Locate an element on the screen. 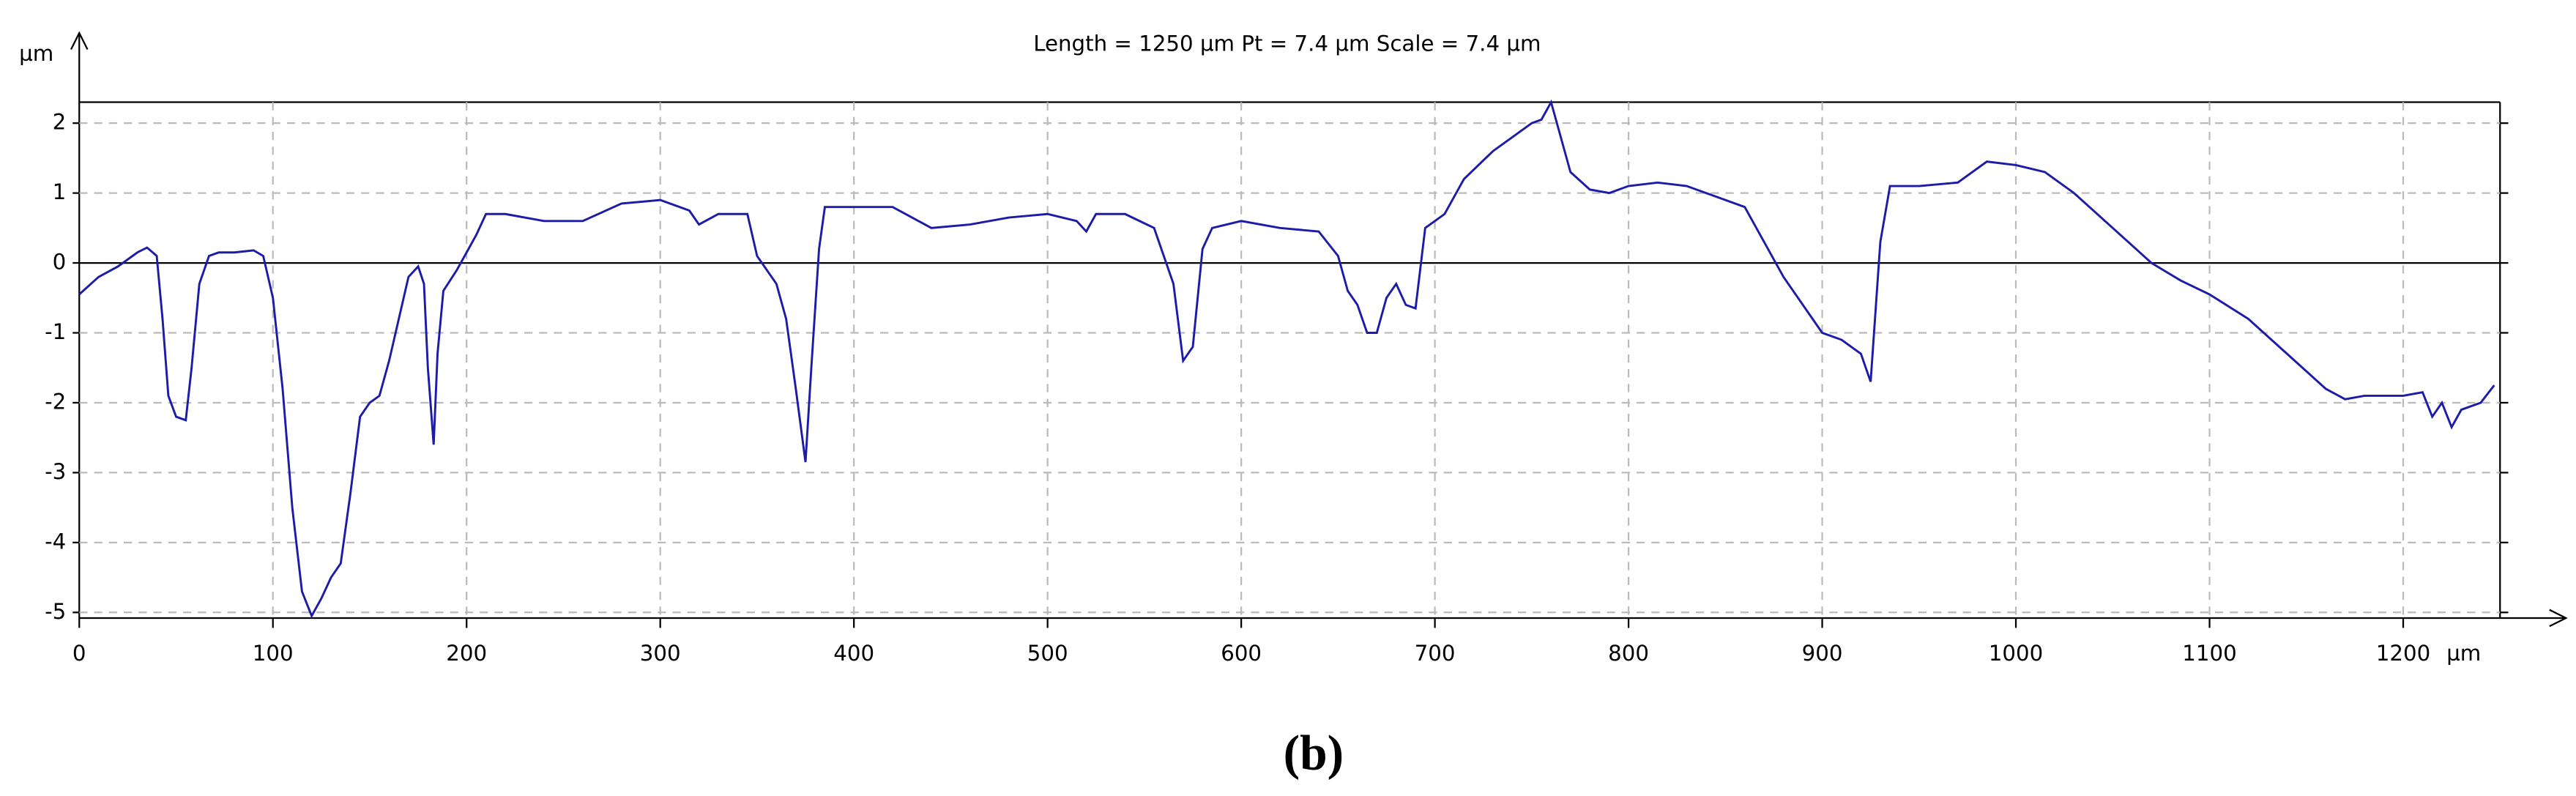 This screenshot has width=2576, height=796. caption: (b) is located at coordinates (1314, 753).